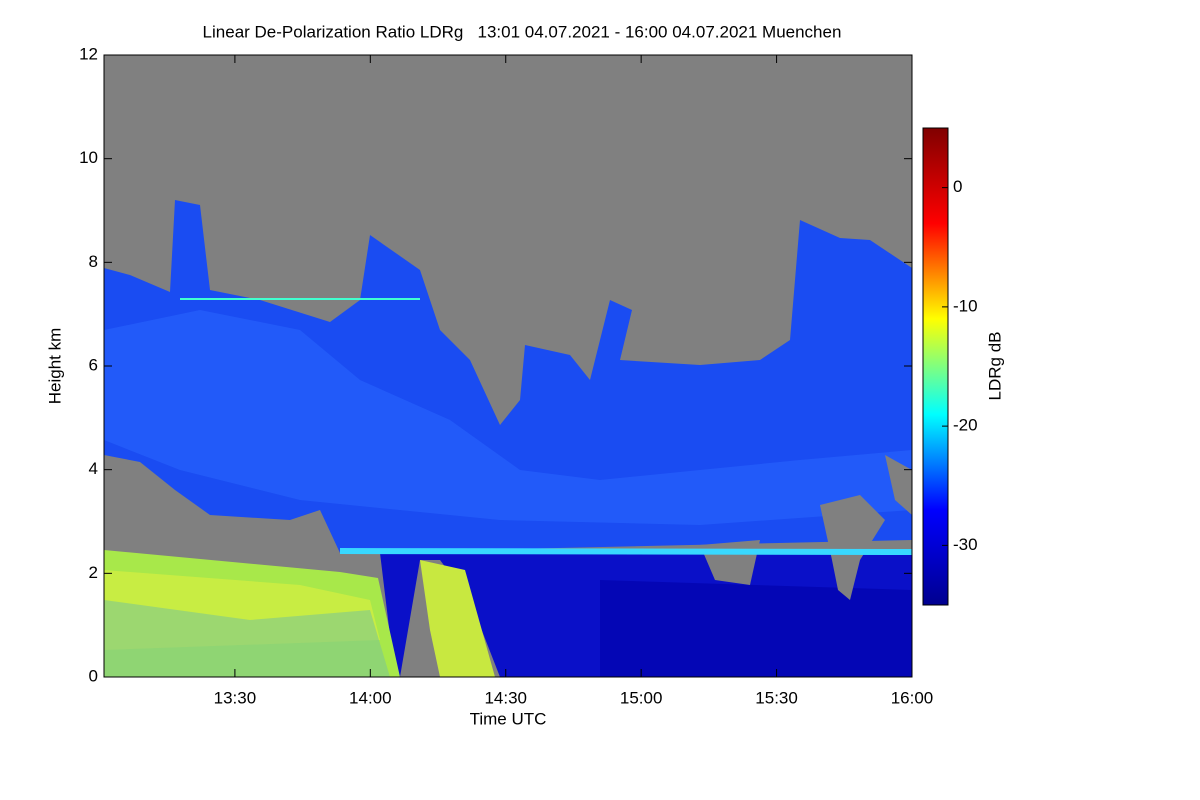 The height and width of the screenshot is (800, 1200). What do you see at coordinates (776, 697) in the screenshot?
I see `x-tick-label: 15:30` at bounding box center [776, 697].